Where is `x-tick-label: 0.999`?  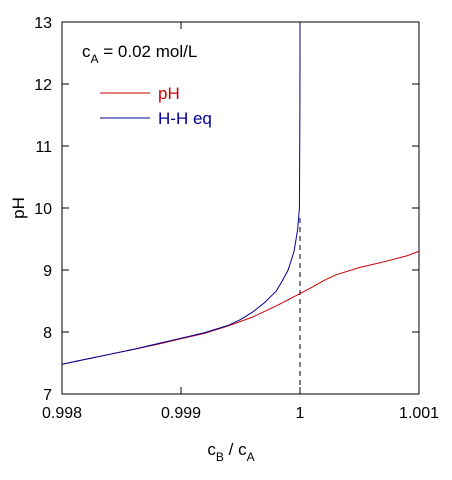 x-tick-label: 0.999 is located at coordinates (181, 413).